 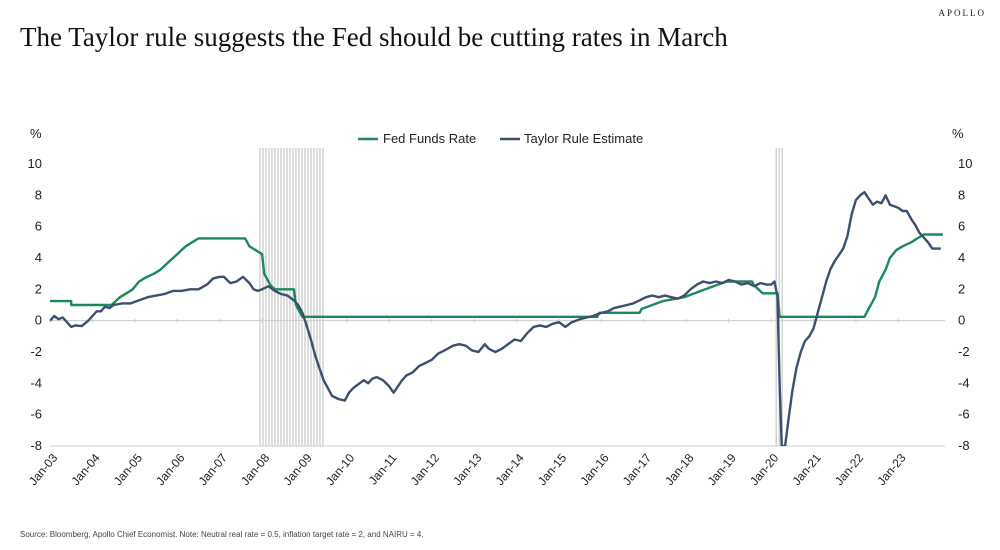 I want to click on x-tick-label: Jan-05, so click(x=128, y=469).